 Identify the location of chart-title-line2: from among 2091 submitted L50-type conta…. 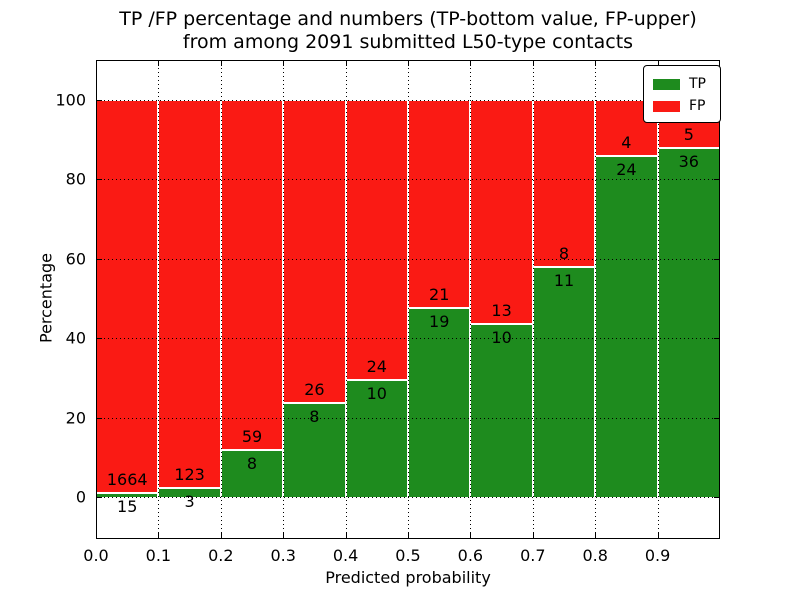
(408, 42).